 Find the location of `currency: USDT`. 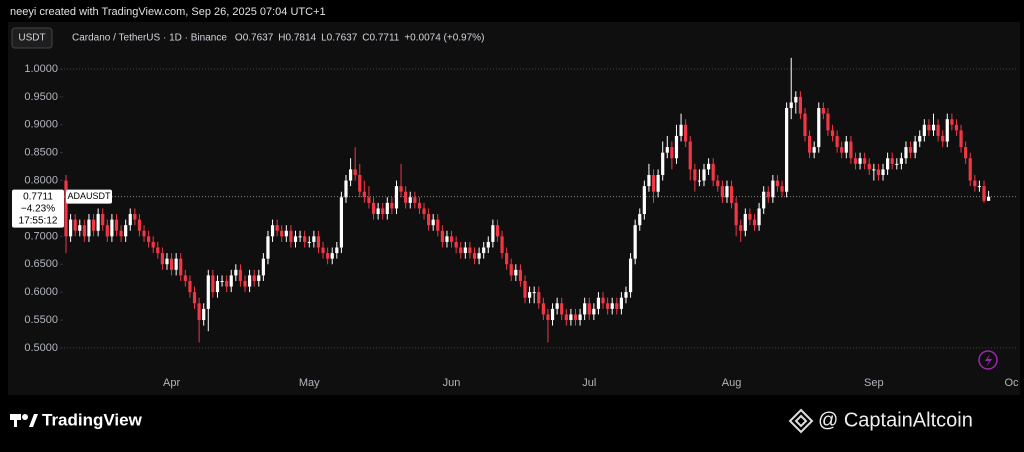

currency: USDT is located at coordinates (31, 38).